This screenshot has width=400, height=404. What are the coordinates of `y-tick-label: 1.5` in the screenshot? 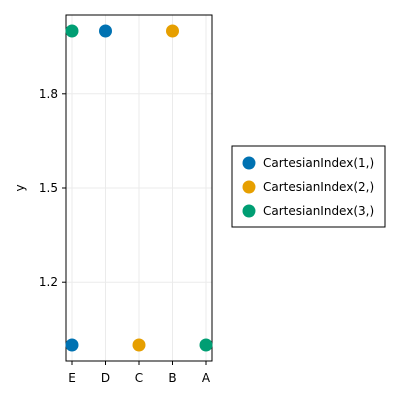 It's located at (48, 188).